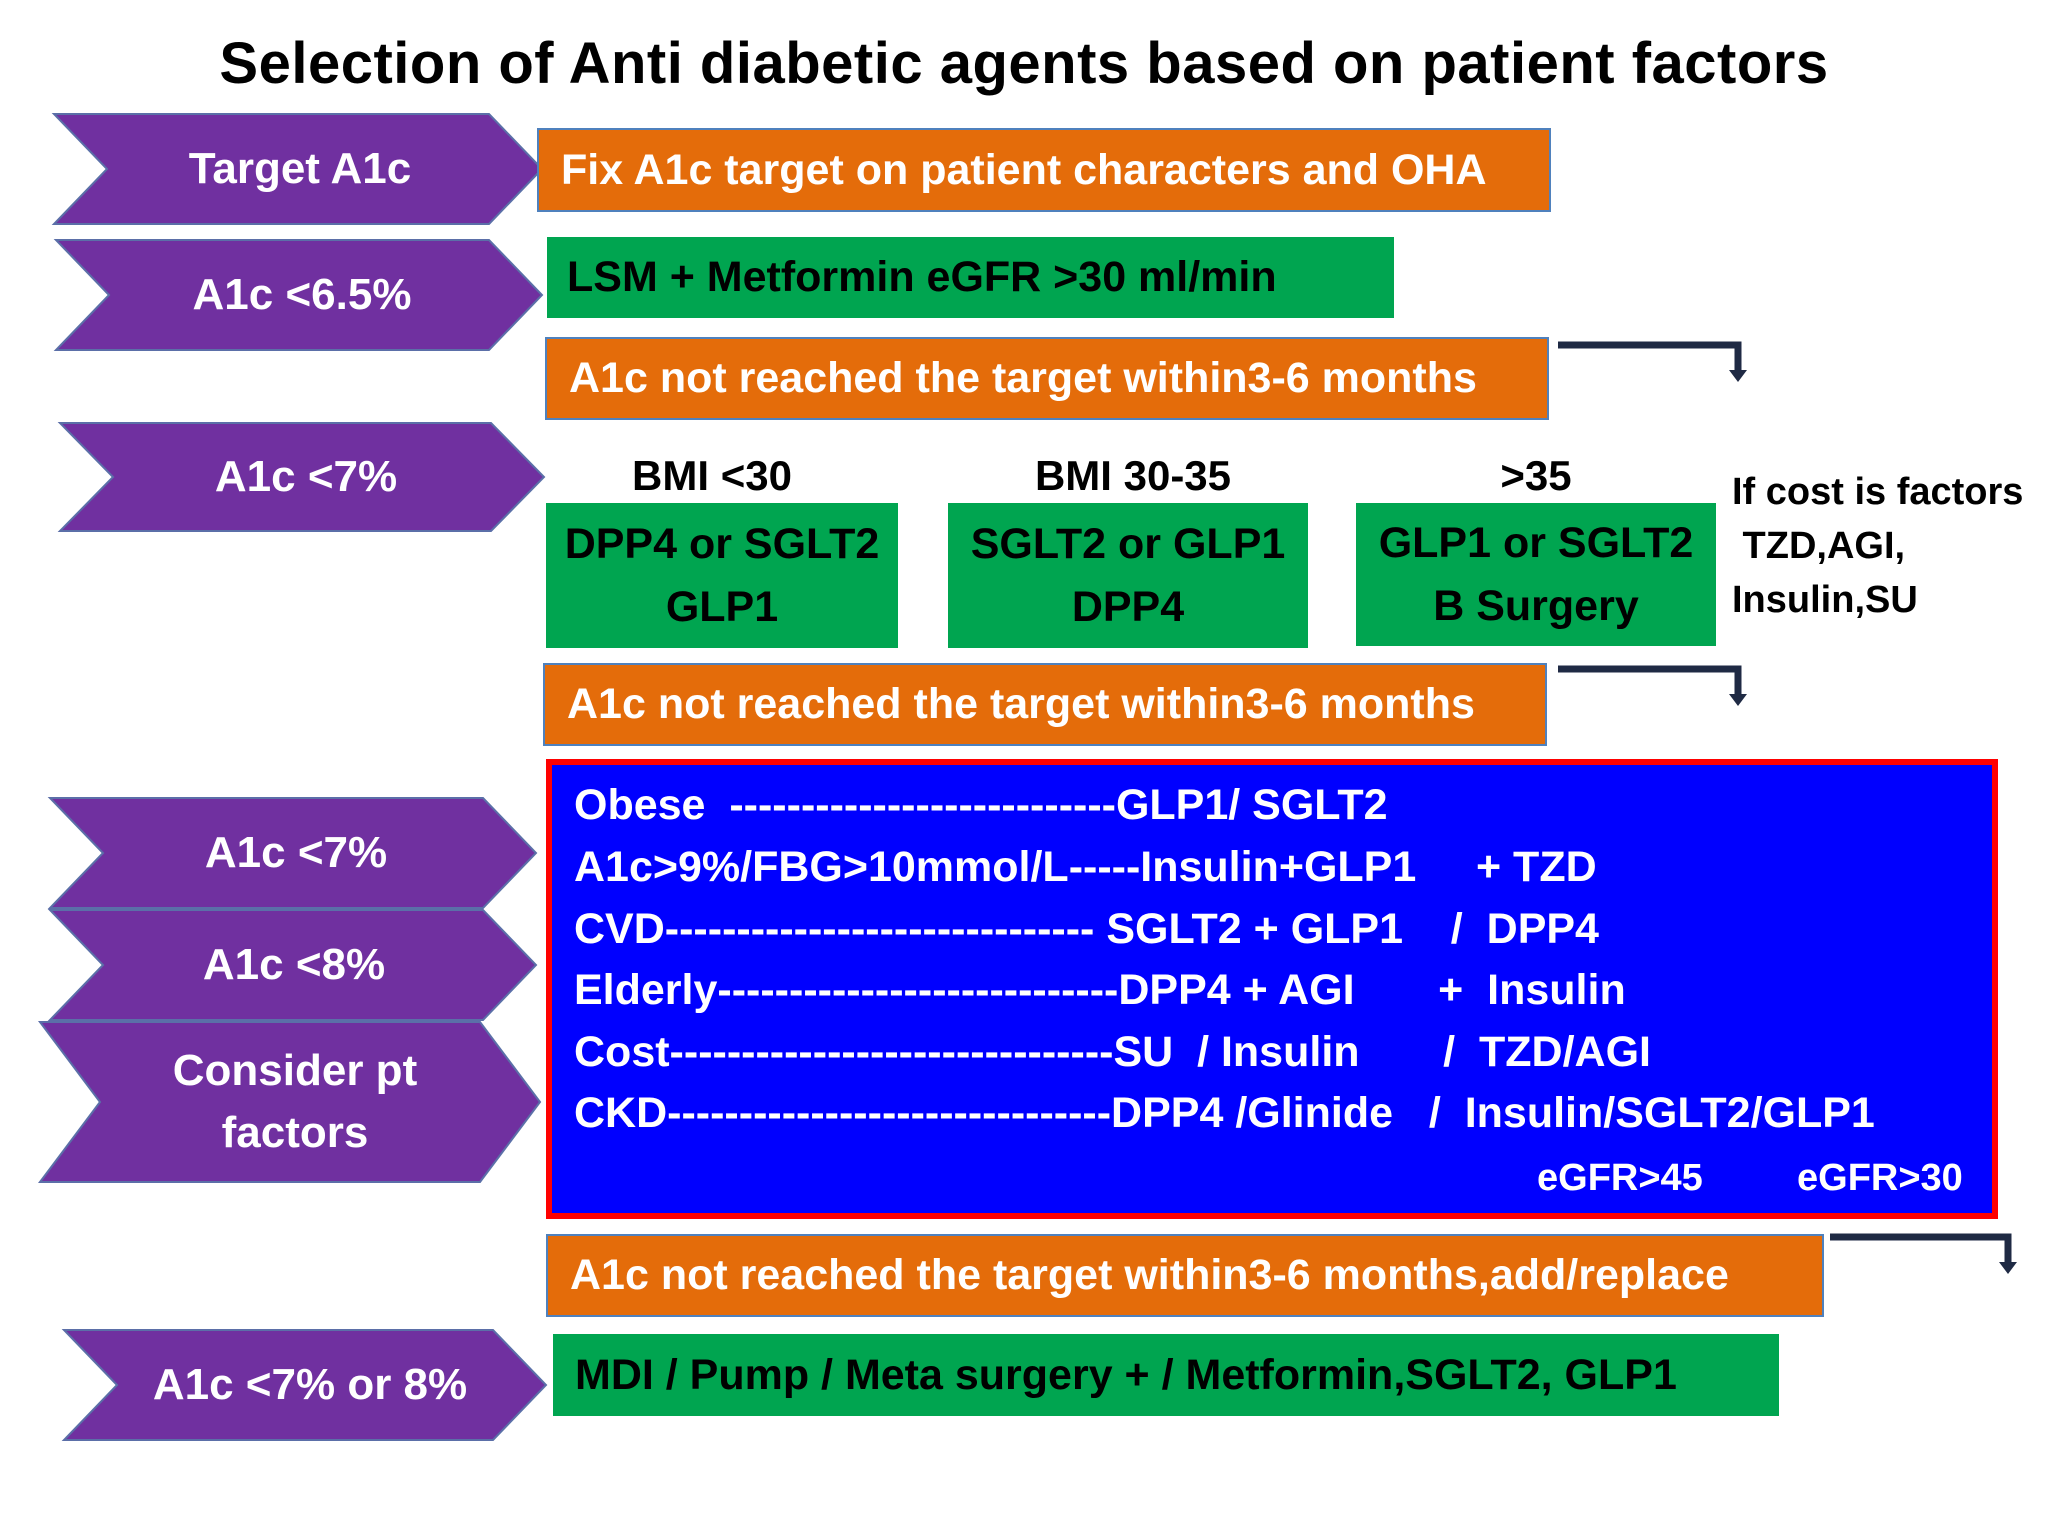  What do you see at coordinates (1880, 1178) in the screenshot?
I see `egfr-note-30: eGFR>30` at bounding box center [1880, 1178].